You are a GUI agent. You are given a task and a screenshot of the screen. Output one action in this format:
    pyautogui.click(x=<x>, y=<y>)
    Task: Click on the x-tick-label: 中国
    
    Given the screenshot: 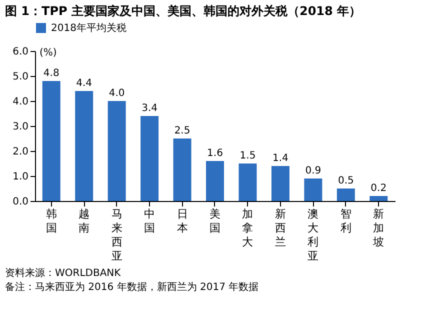 What is the action you would take?
    pyautogui.click(x=150, y=221)
    